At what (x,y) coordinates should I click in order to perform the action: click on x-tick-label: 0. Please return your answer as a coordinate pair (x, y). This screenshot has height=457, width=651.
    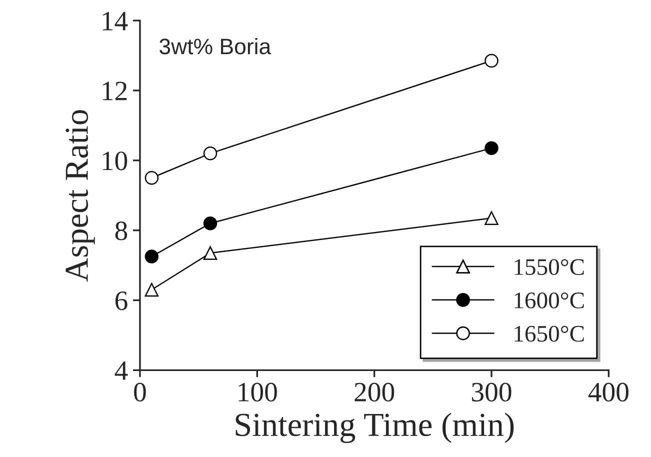
    Looking at the image, I should click on (140, 392).